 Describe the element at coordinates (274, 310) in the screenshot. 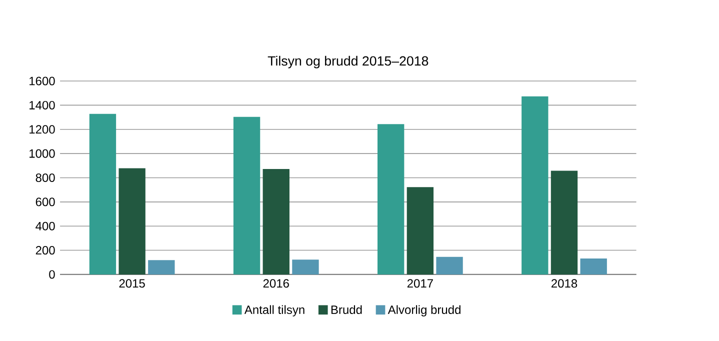

I see `legend-label: Antall tilsyn` at that location.